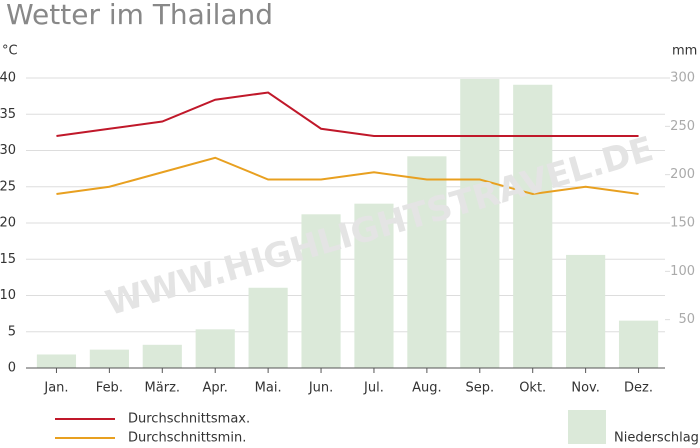  I want to click on legend-swatch, so click(587, 427).